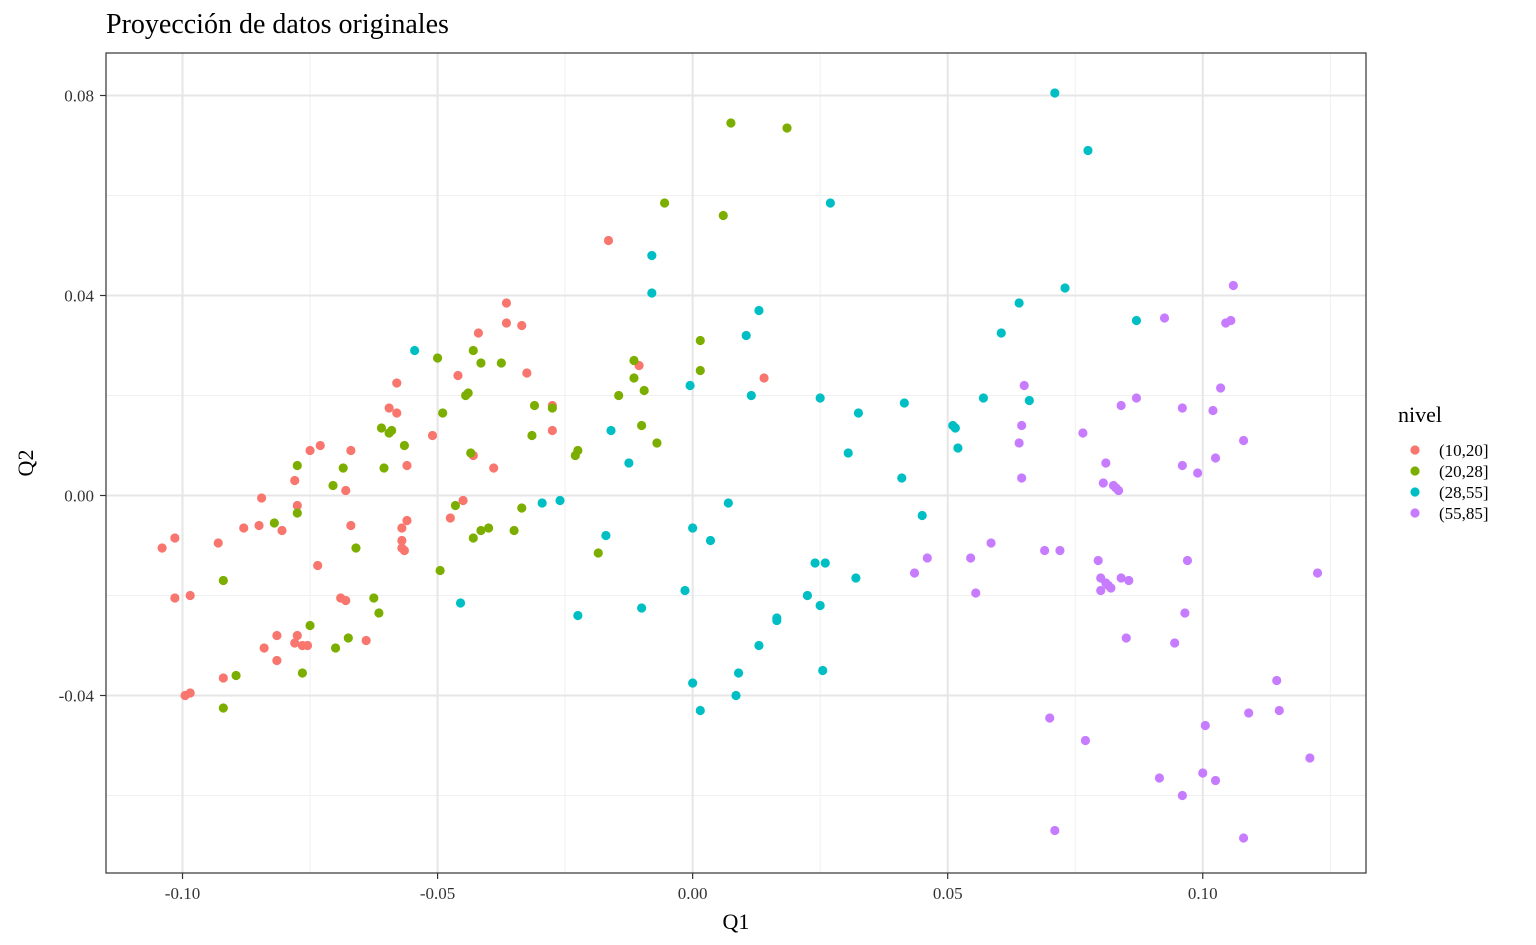  I want to click on y-axis-title: Q2, so click(25, 463).